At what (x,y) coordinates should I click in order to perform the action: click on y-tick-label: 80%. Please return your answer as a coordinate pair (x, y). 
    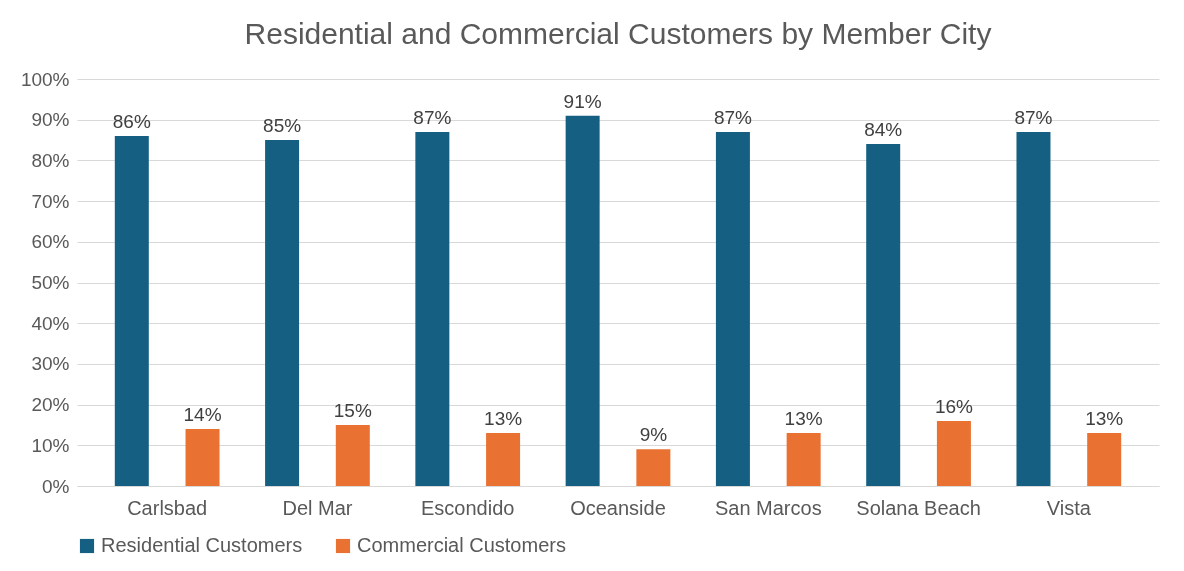
    Looking at the image, I should click on (50, 160).